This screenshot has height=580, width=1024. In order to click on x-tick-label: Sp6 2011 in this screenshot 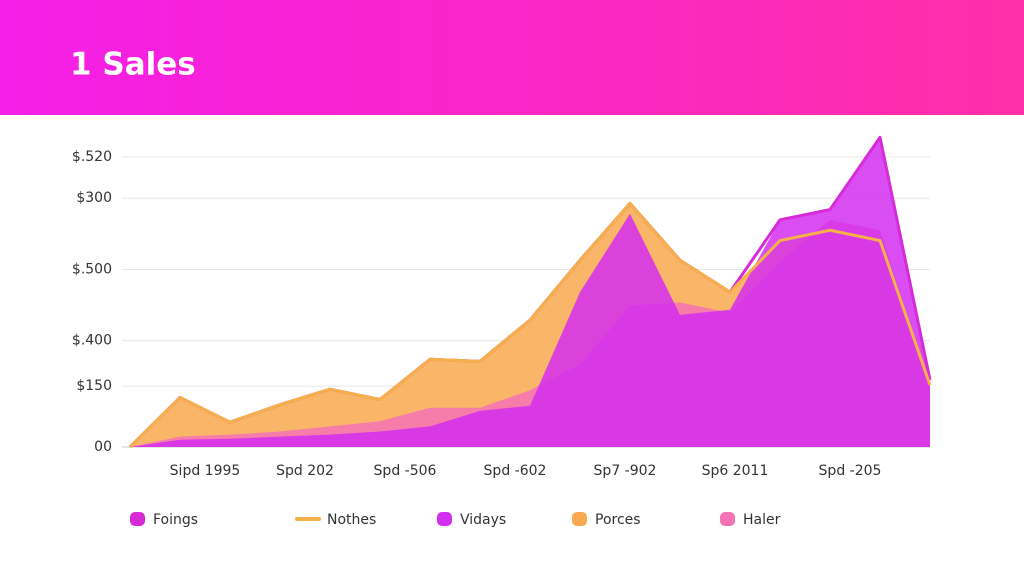, I will do `click(735, 471)`.